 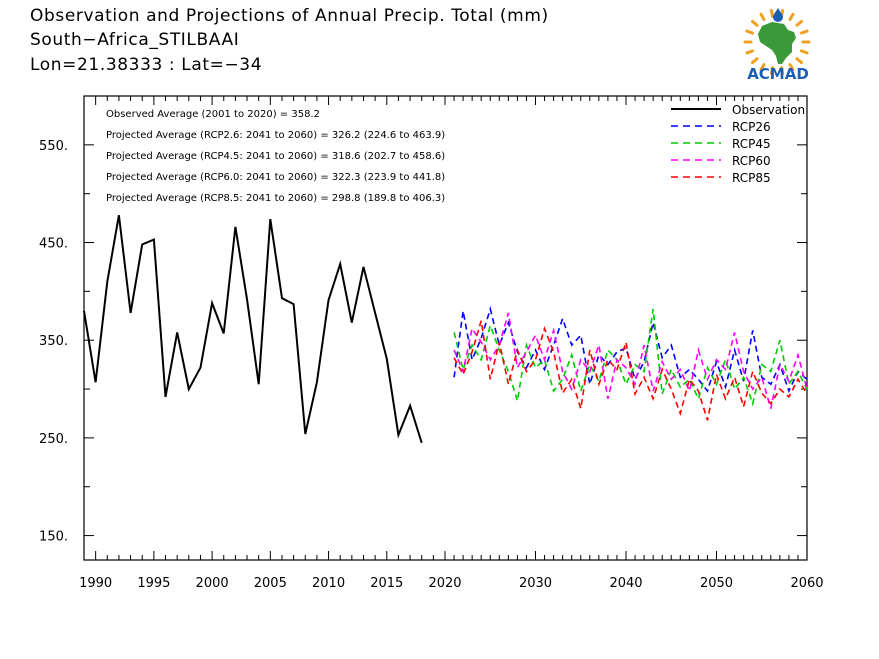 I want to click on africa-map-icon, so click(x=777, y=43).